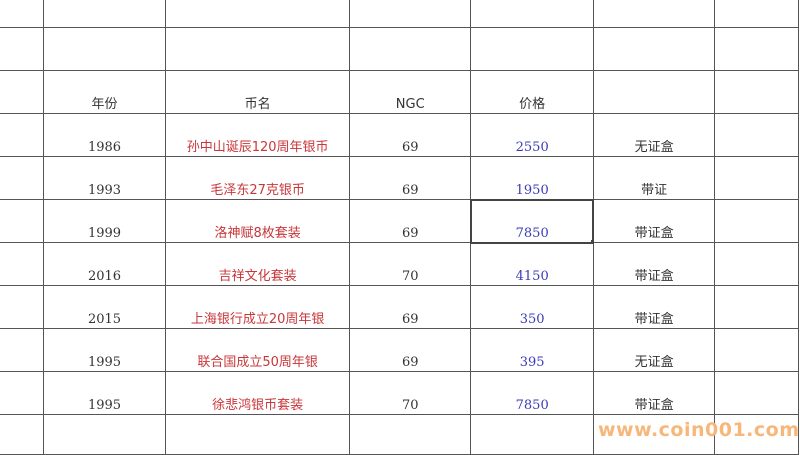 Image resolution: width=800 pixels, height=455 pixels. What do you see at coordinates (104, 221) in the screenshot?
I see `cell-year: 1999` at bounding box center [104, 221].